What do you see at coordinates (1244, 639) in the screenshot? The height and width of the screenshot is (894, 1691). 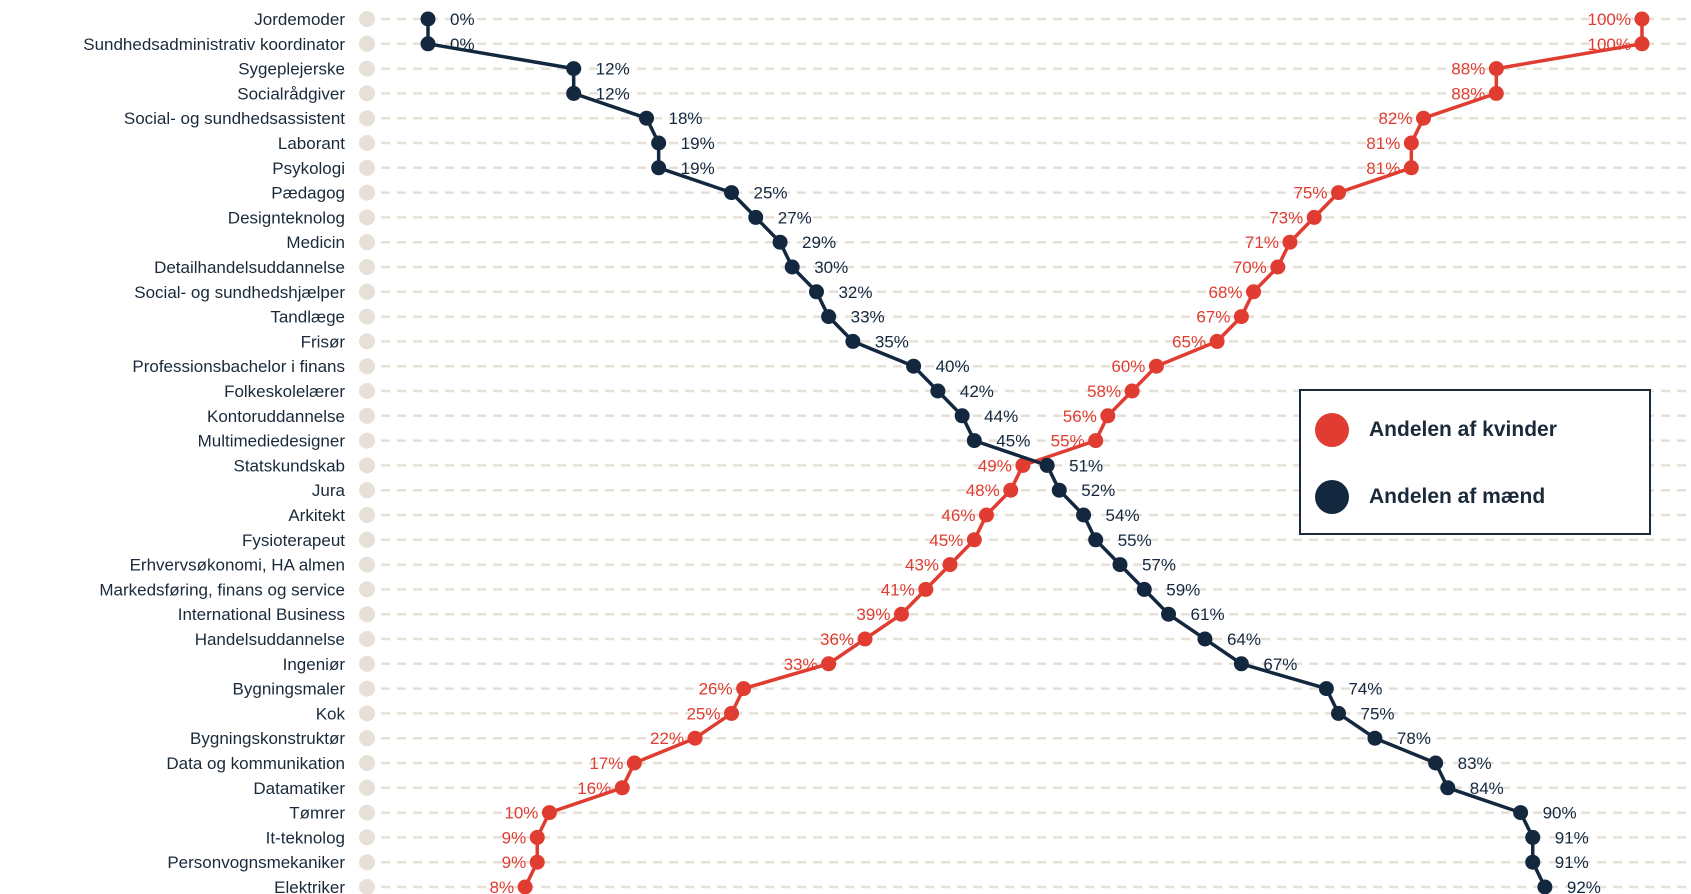 I see `men-value-label: 64%` at bounding box center [1244, 639].